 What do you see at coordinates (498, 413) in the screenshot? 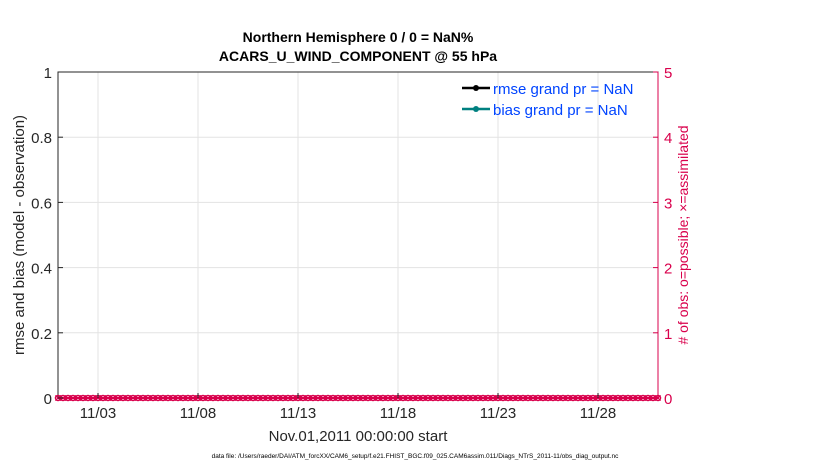
I see `x-tick-label: 11/23` at bounding box center [498, 413].